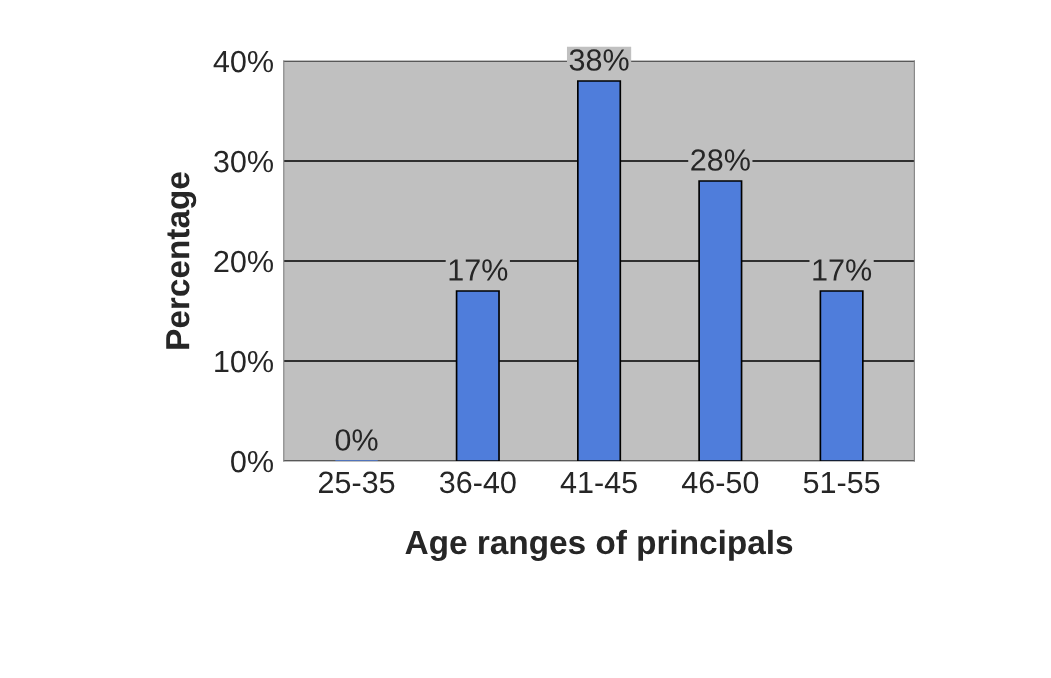 This screenshot has width=1051, height=678. What do you see at coordinates (243, 261) in the screenshot?
I see `y-tick-label: 20%` at bounding box center [243, 261].